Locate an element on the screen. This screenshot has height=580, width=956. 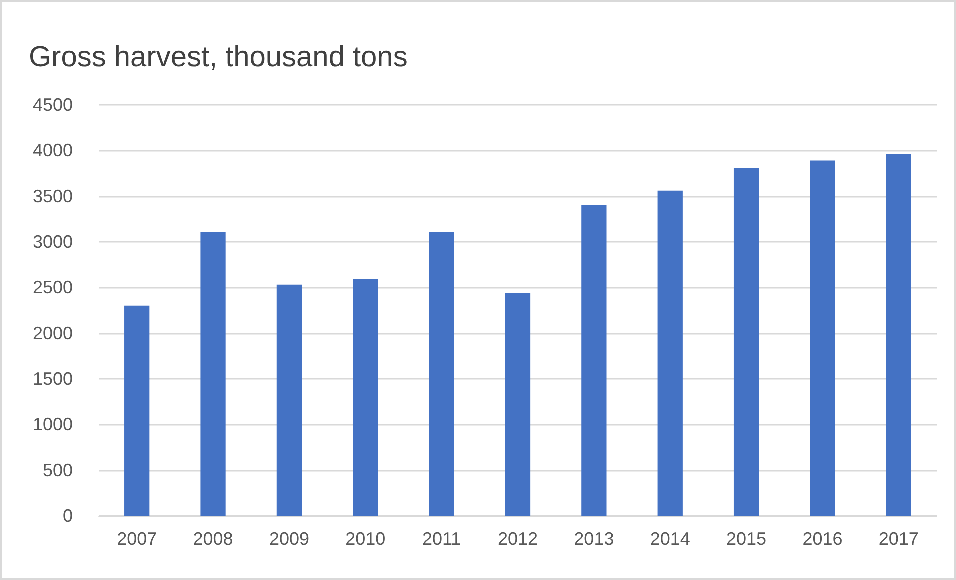
y-tick-label: 3500 is located at coordinates (52, 196).